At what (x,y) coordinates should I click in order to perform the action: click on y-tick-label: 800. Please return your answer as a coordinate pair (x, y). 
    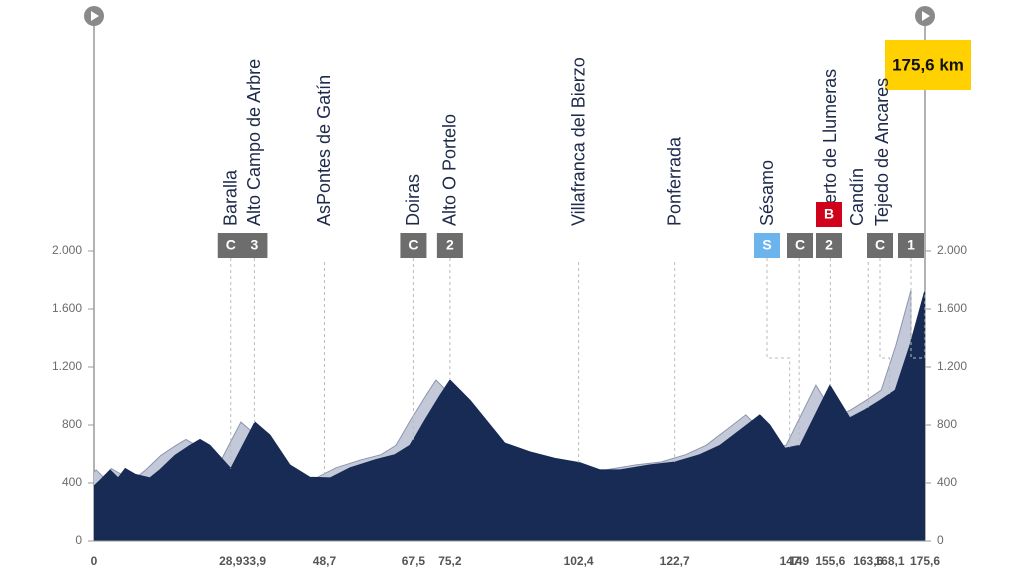
    Looking at the image, I should click on (72, 424).